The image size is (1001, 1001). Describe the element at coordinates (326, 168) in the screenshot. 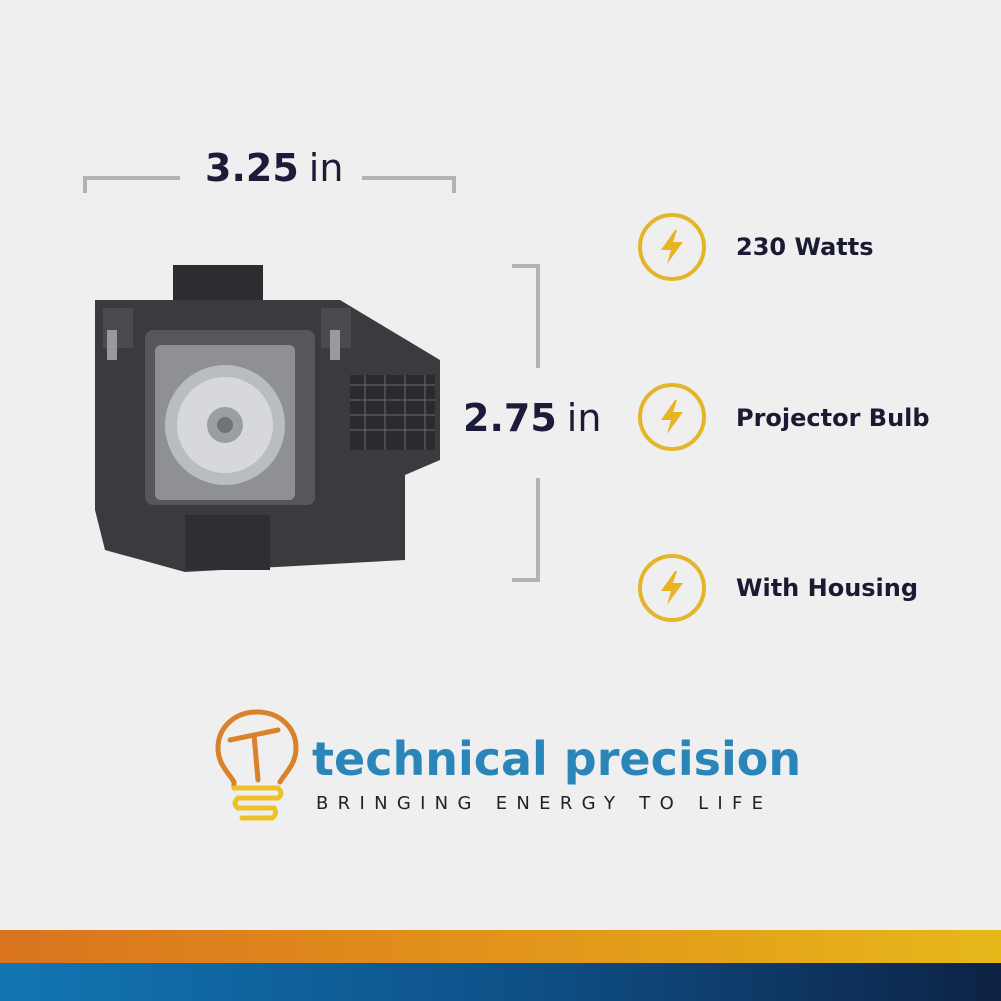

I see `width-unit: in` at that location.